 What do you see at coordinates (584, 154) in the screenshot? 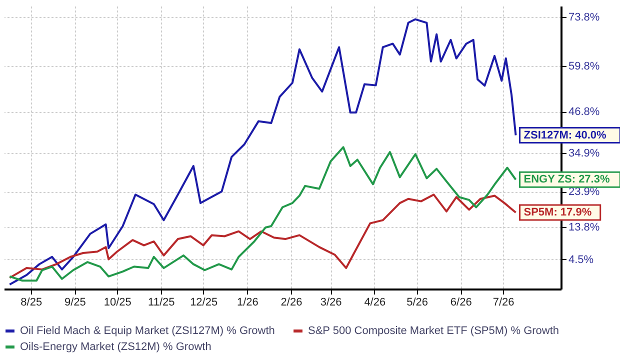
I see `y-tick-label: 34.9%` at bounding box center [584, 154].